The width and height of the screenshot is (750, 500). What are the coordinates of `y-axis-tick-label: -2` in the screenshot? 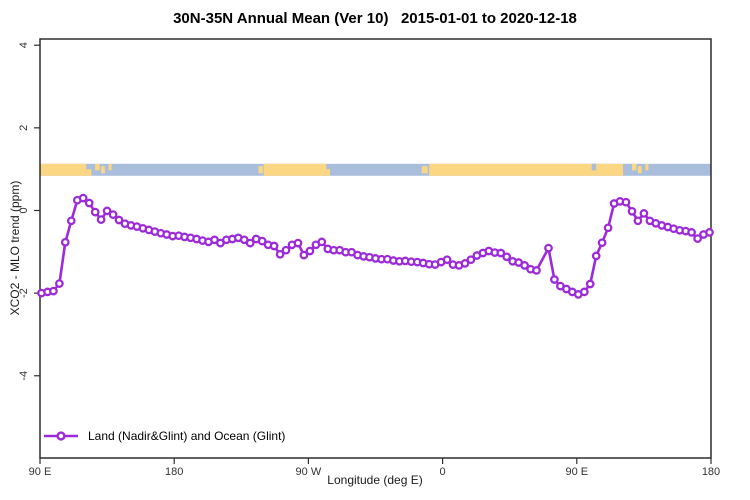 It's located at (24, 293).